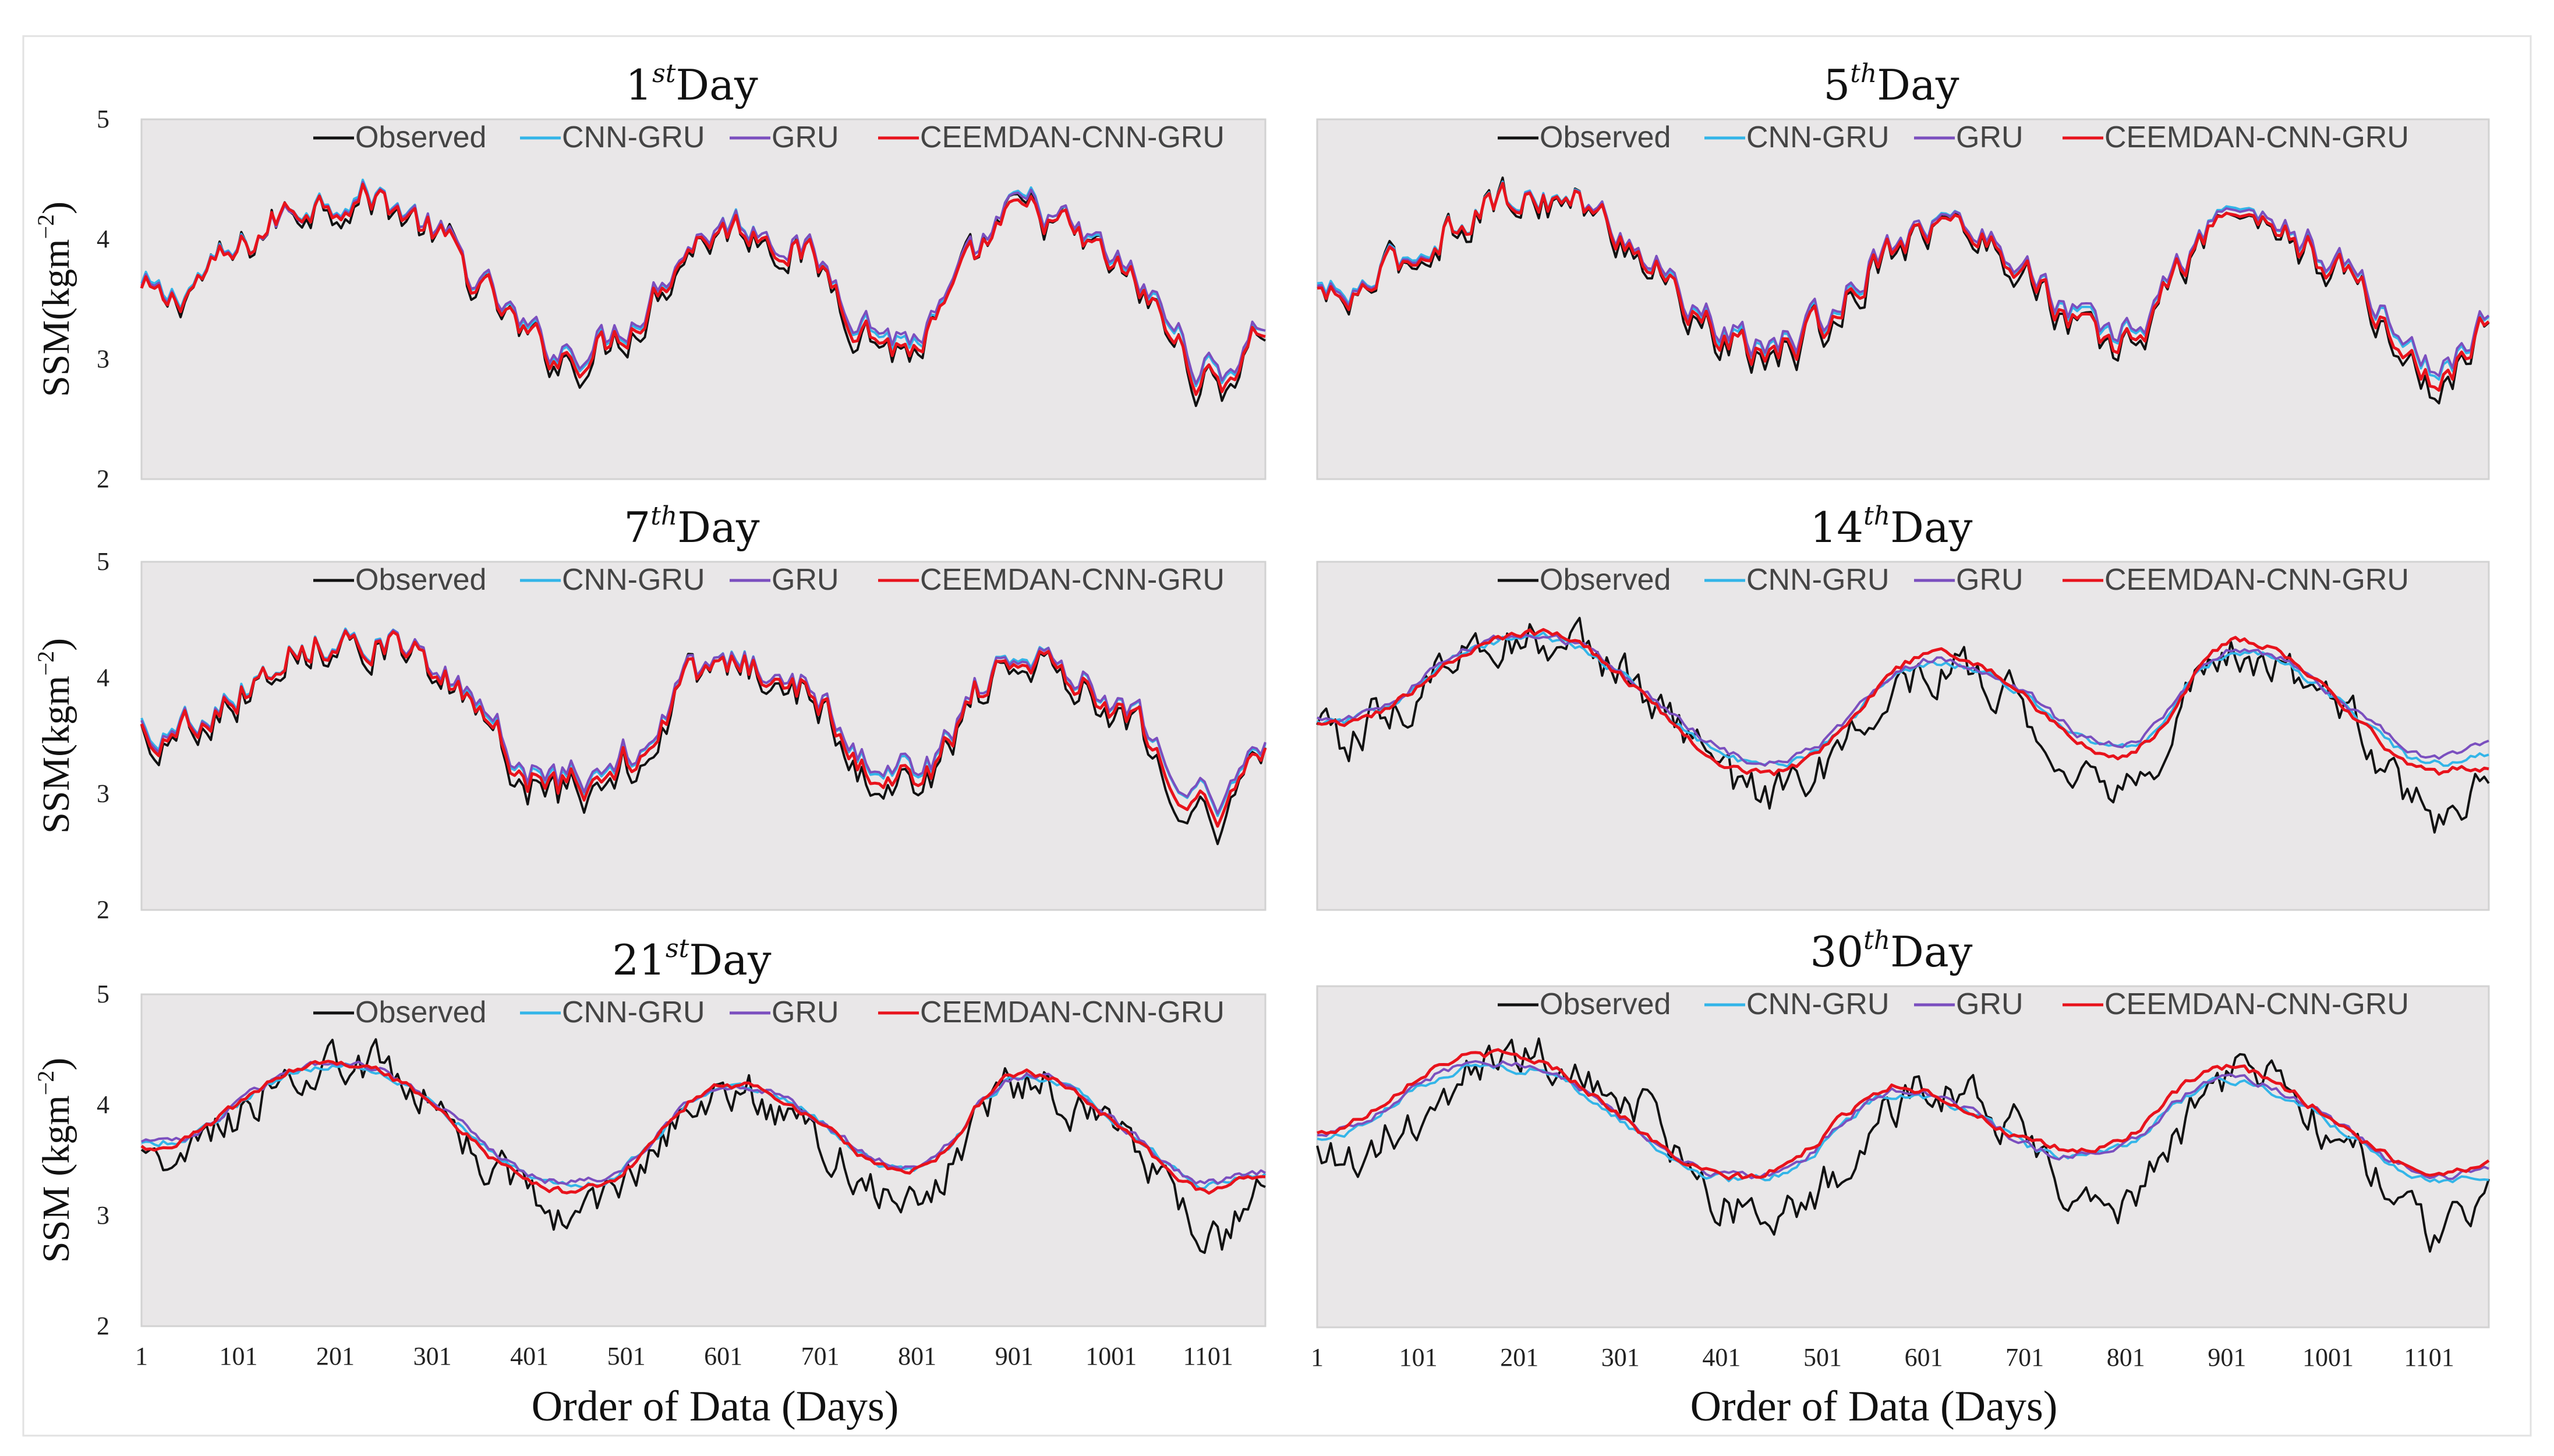  I want to click on y-axis-label: SSM (kgm−2), so click(55, 1160).